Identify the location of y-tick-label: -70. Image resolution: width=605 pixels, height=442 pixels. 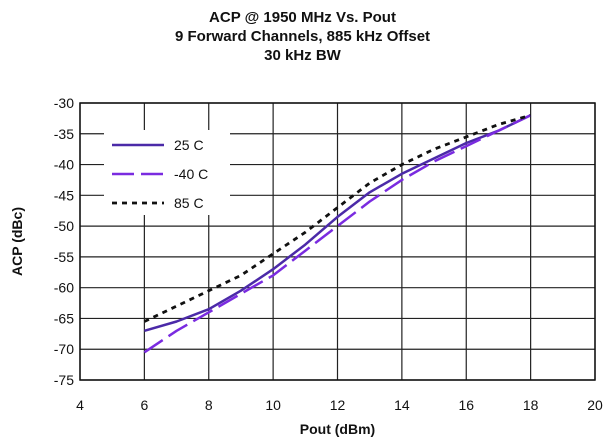
(64, 349).